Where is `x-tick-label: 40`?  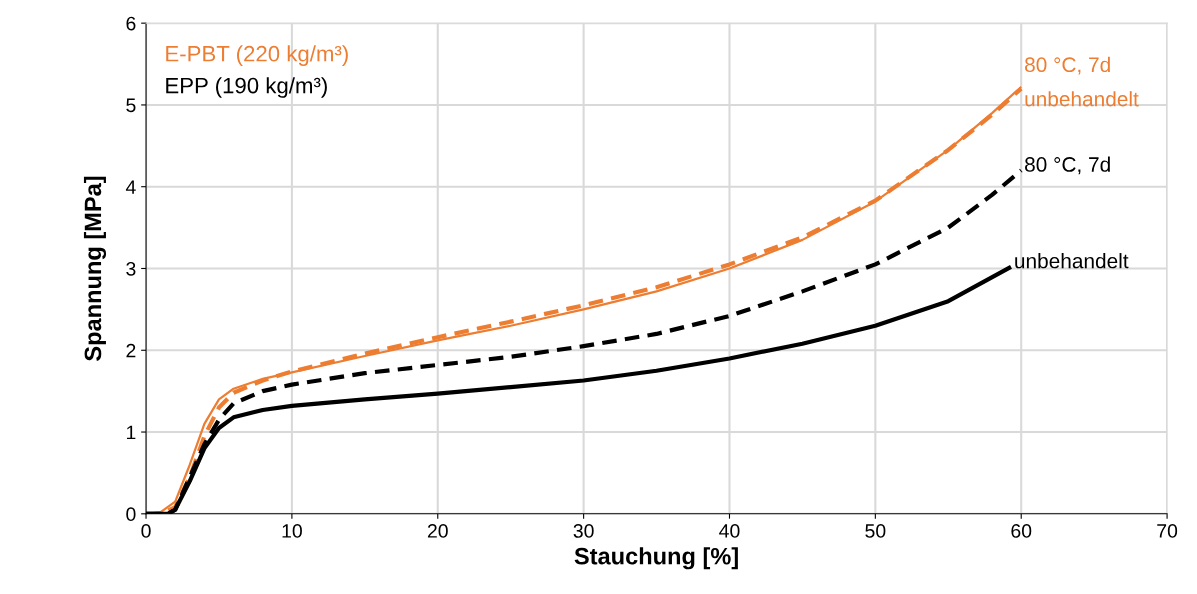 x-tick-label: 40 is located at coordinates (729, 531).